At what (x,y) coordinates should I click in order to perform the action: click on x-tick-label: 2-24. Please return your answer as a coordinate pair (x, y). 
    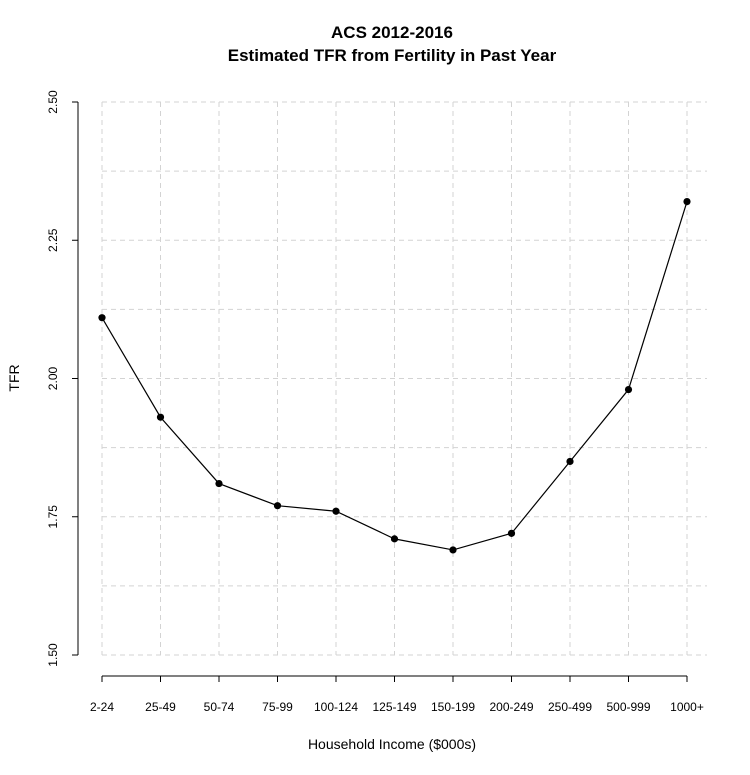
    Looking at the image, I should click on (102, 707).